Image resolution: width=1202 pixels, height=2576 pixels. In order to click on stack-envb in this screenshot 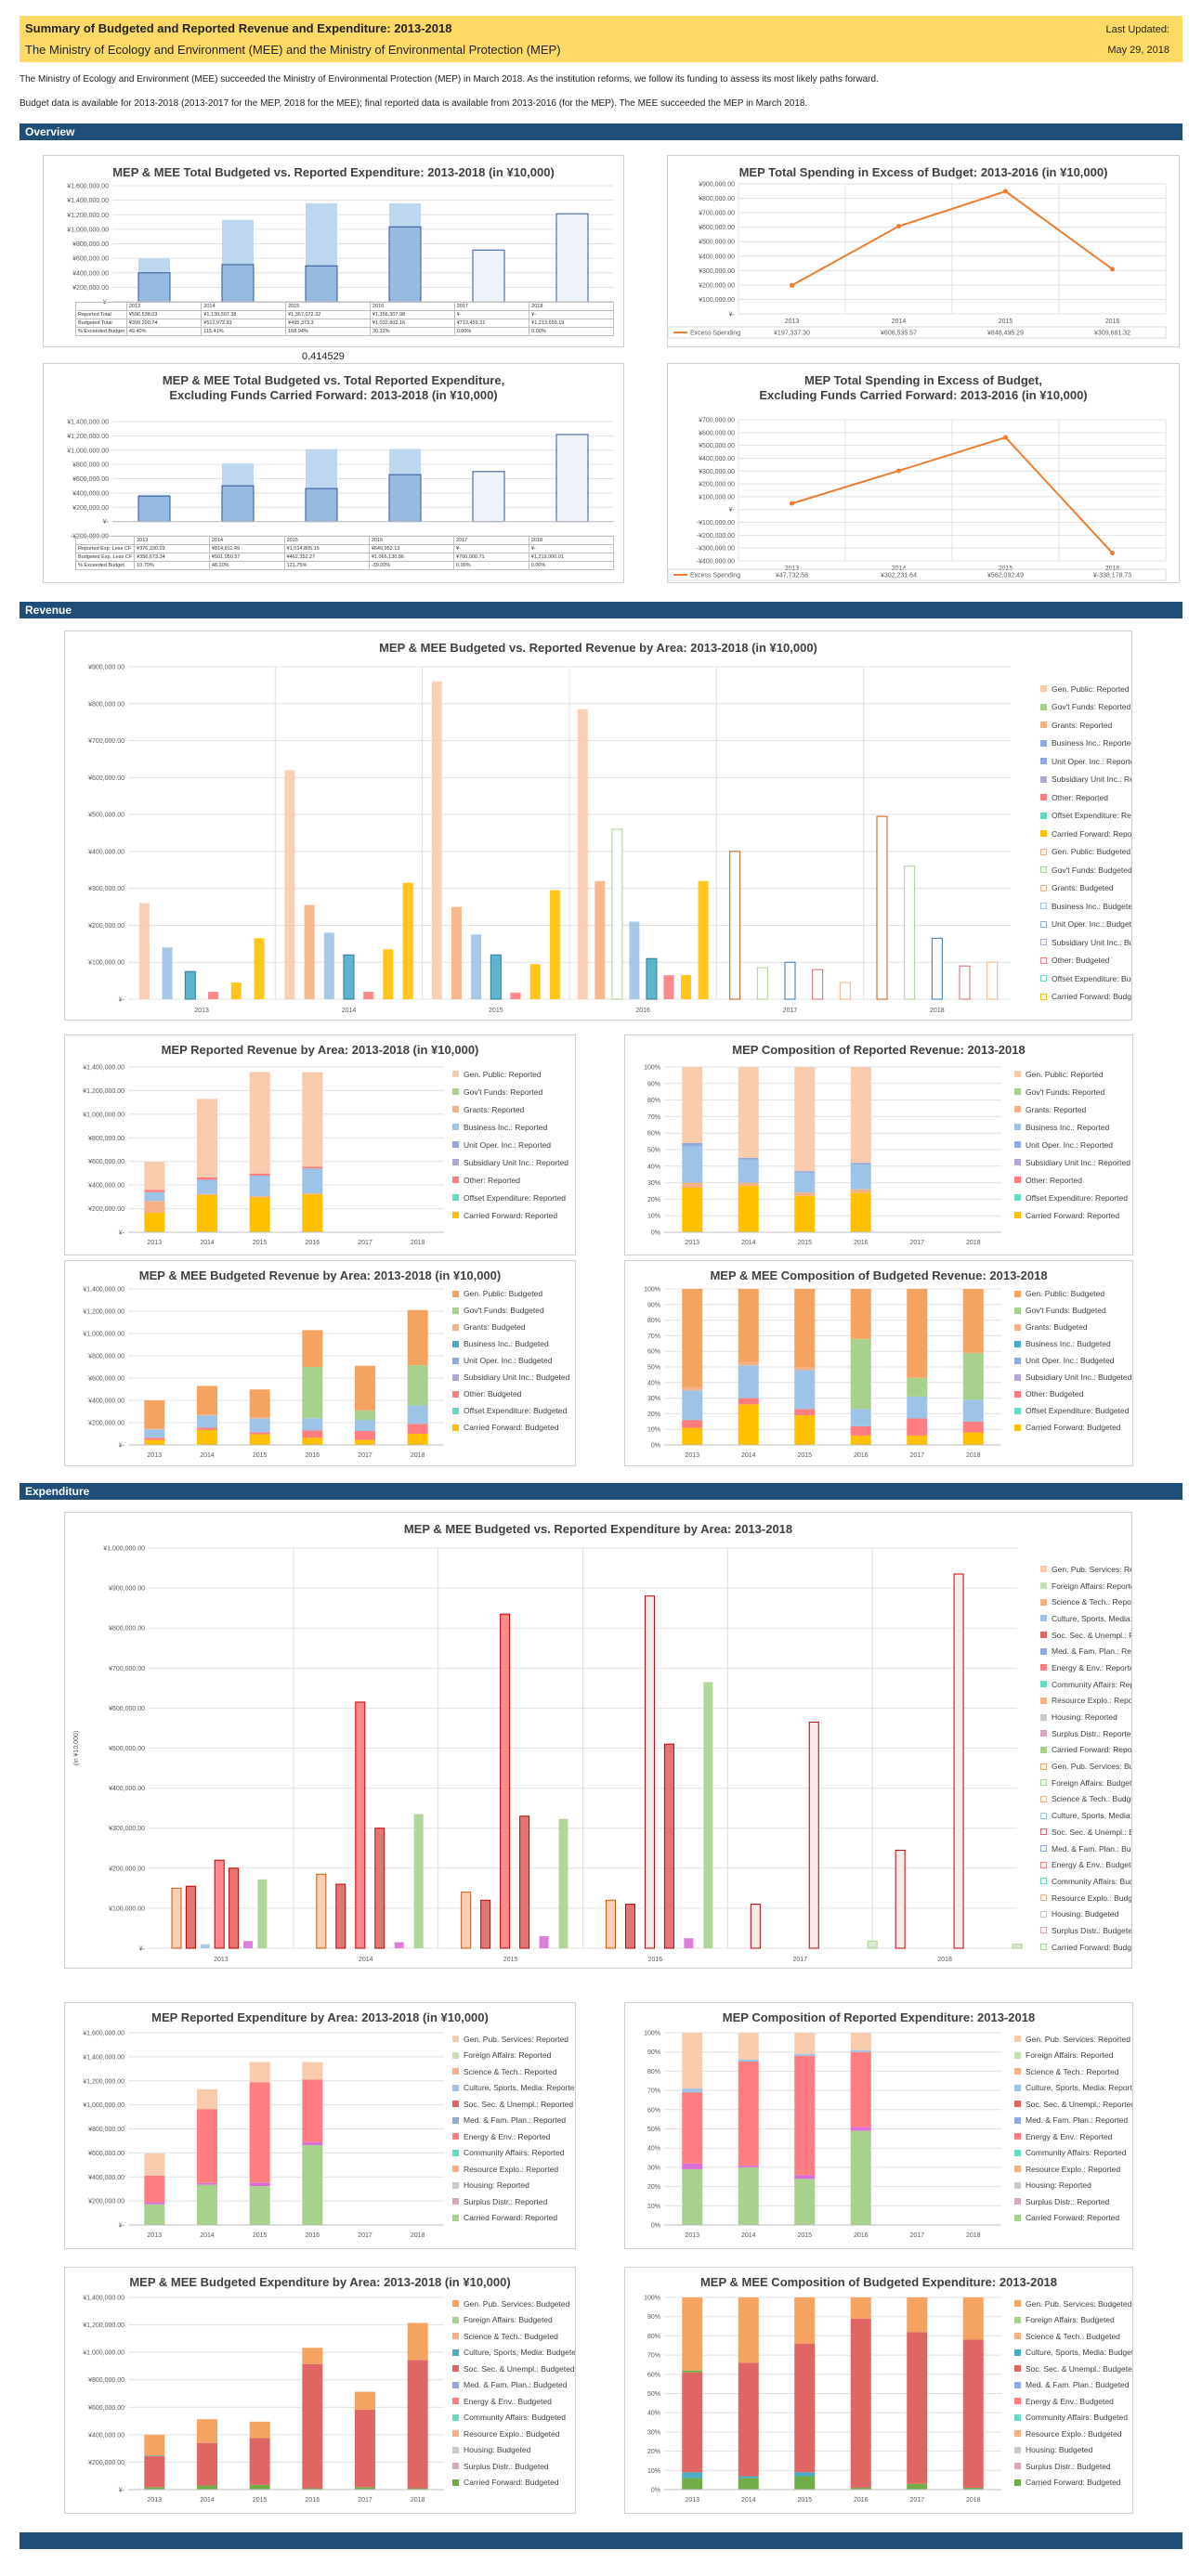, I will do `click(365, 2448)`.